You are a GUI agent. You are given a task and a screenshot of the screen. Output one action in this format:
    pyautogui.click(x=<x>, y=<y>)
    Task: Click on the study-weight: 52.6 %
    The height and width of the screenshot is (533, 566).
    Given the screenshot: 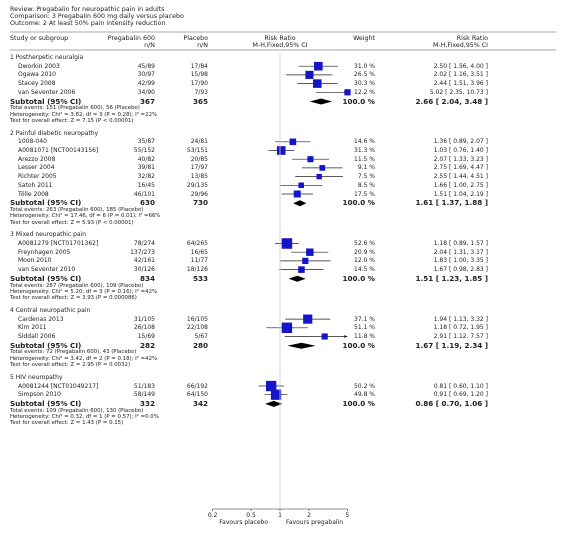 What is the action you would take?
    pyautogui.click(x=364, y=243)
    